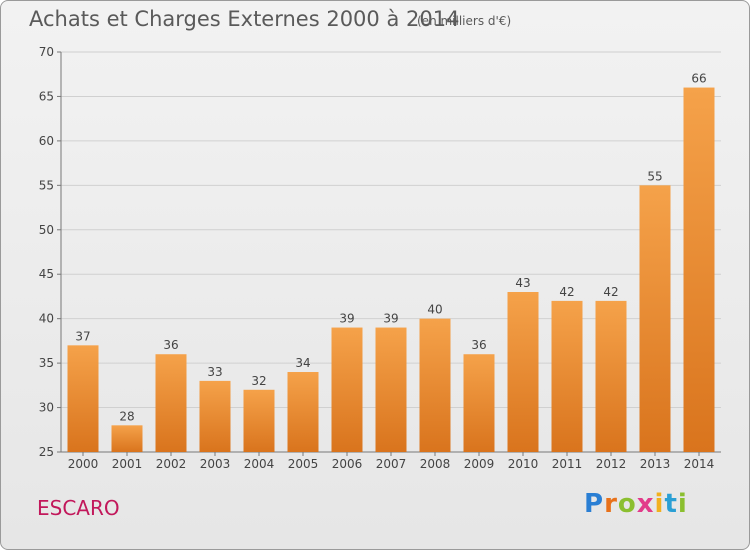 This screenshot has width=750, height=551. I want to click on x-tick-label: 2008, so click(435, 464).